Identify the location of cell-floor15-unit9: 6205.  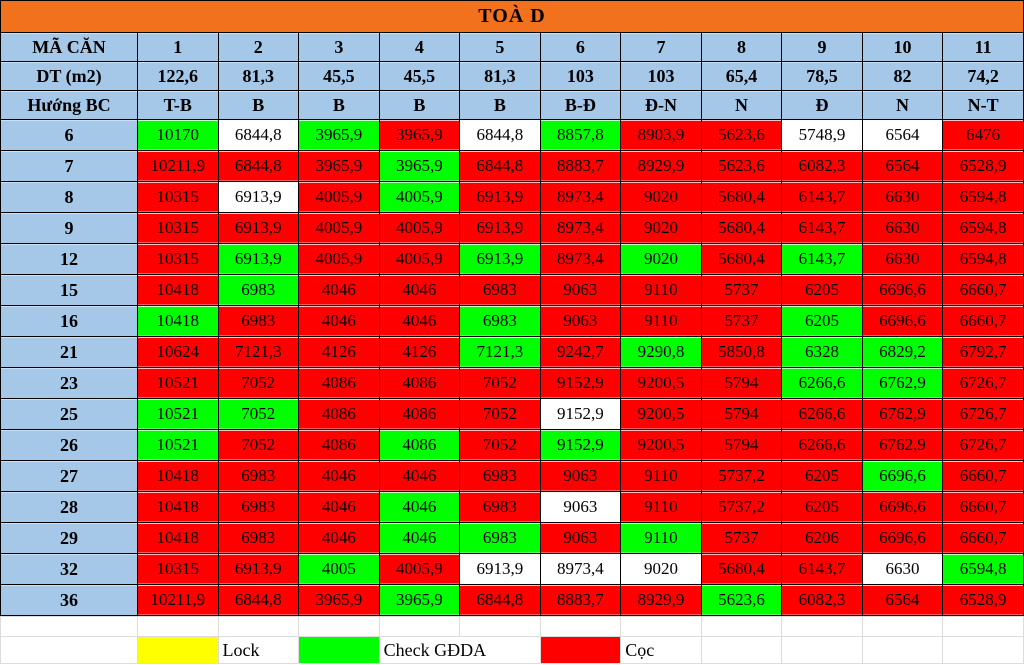
(822, 290).